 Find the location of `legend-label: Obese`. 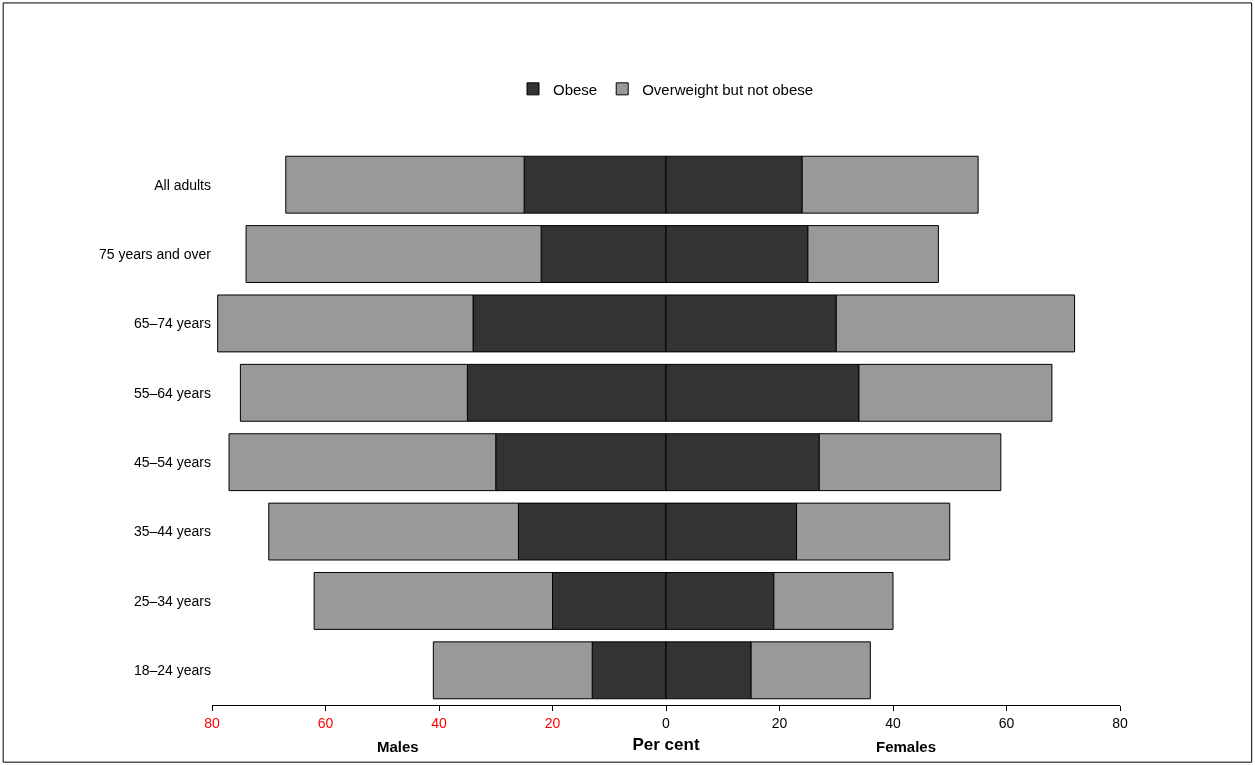

legend-label: Obese is located at coordinates (575, 89).